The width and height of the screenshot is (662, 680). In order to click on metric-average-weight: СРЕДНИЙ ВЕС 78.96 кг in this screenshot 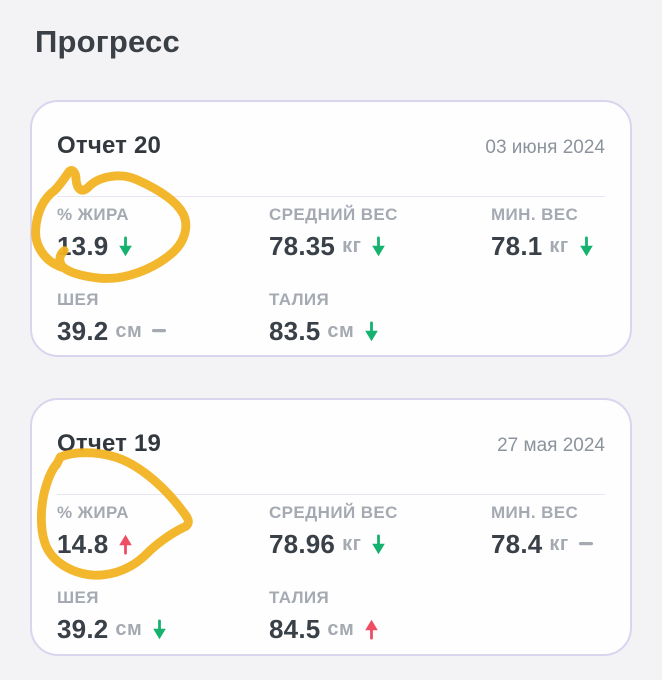, I will do `click(380, 531)`.